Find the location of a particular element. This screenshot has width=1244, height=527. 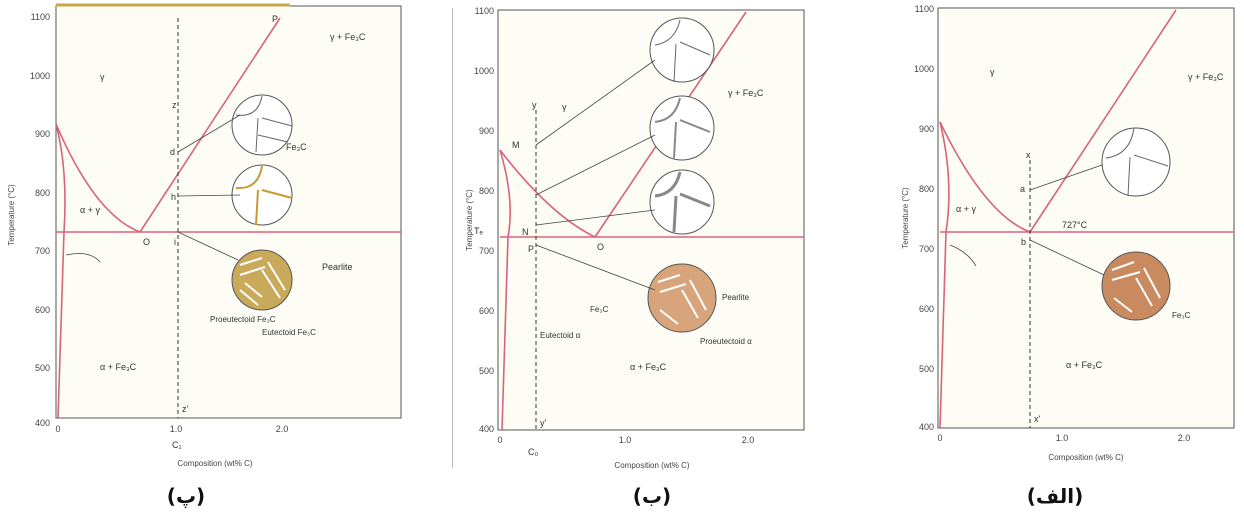

label-proeutectoid: Proeutectoid α is located at coordinates (726, 341).